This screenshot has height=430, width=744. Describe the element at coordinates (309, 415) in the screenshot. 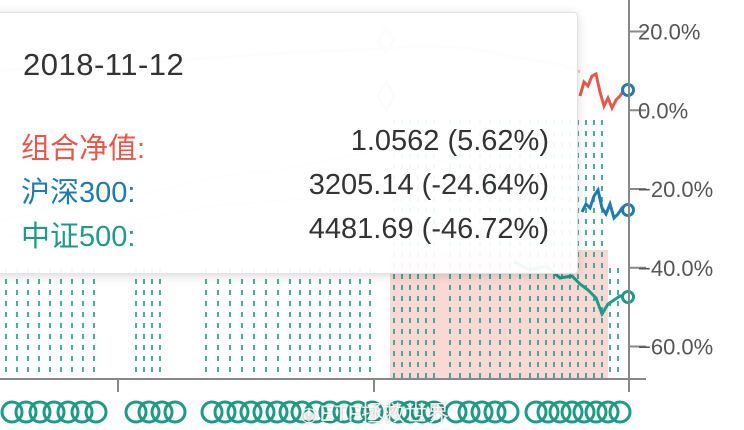

I see `weibo-icon: ◉` at that location.